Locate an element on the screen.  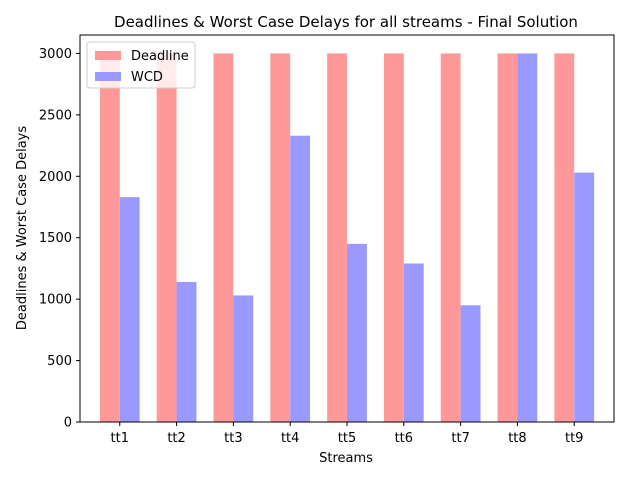
bar-deadline-tt7 is located at coordinates (450, 238).